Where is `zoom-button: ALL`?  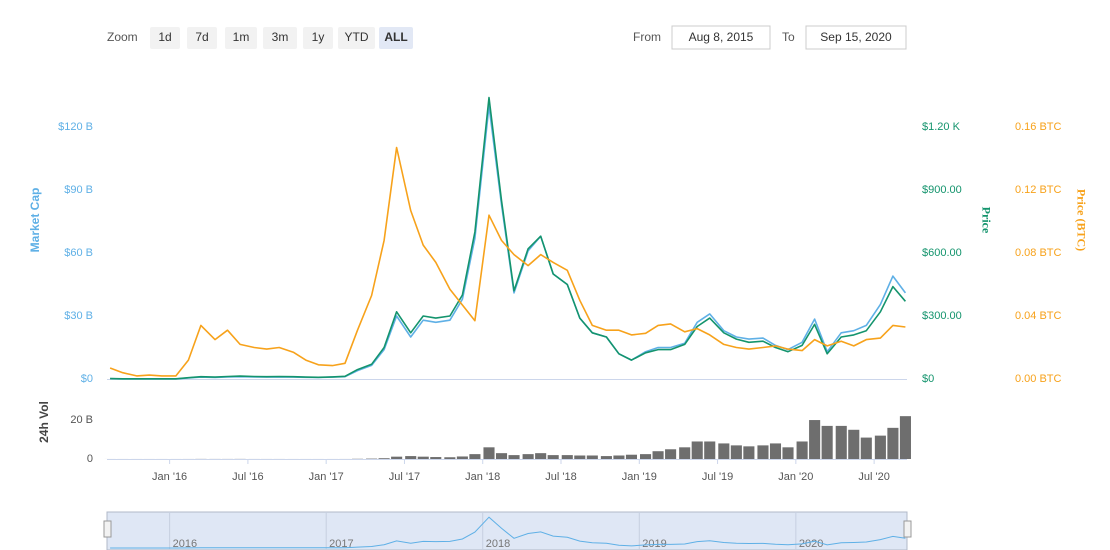
zoom-button: ALL is located at coordinates (396, 38).